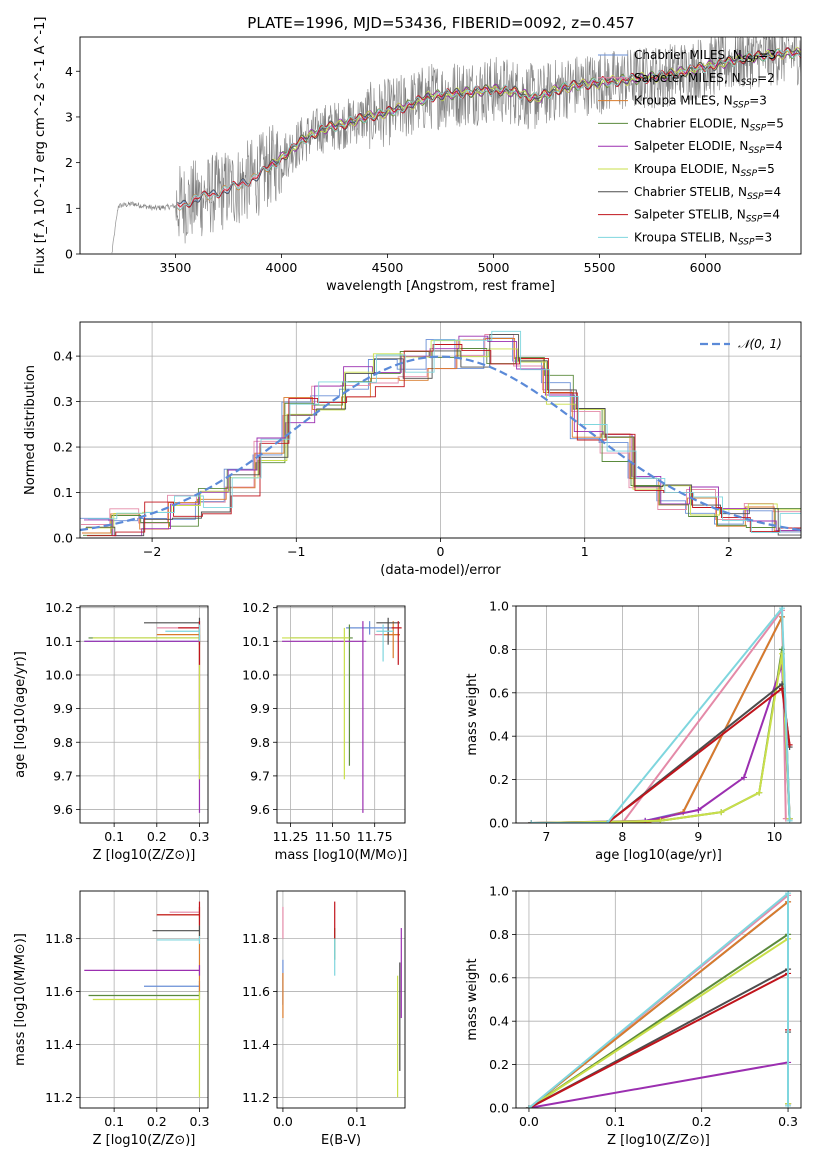 The width and height of the screenshot is (819, 1174). I want to click on mass-weight-vs-Z-frame, so click(658, 999).